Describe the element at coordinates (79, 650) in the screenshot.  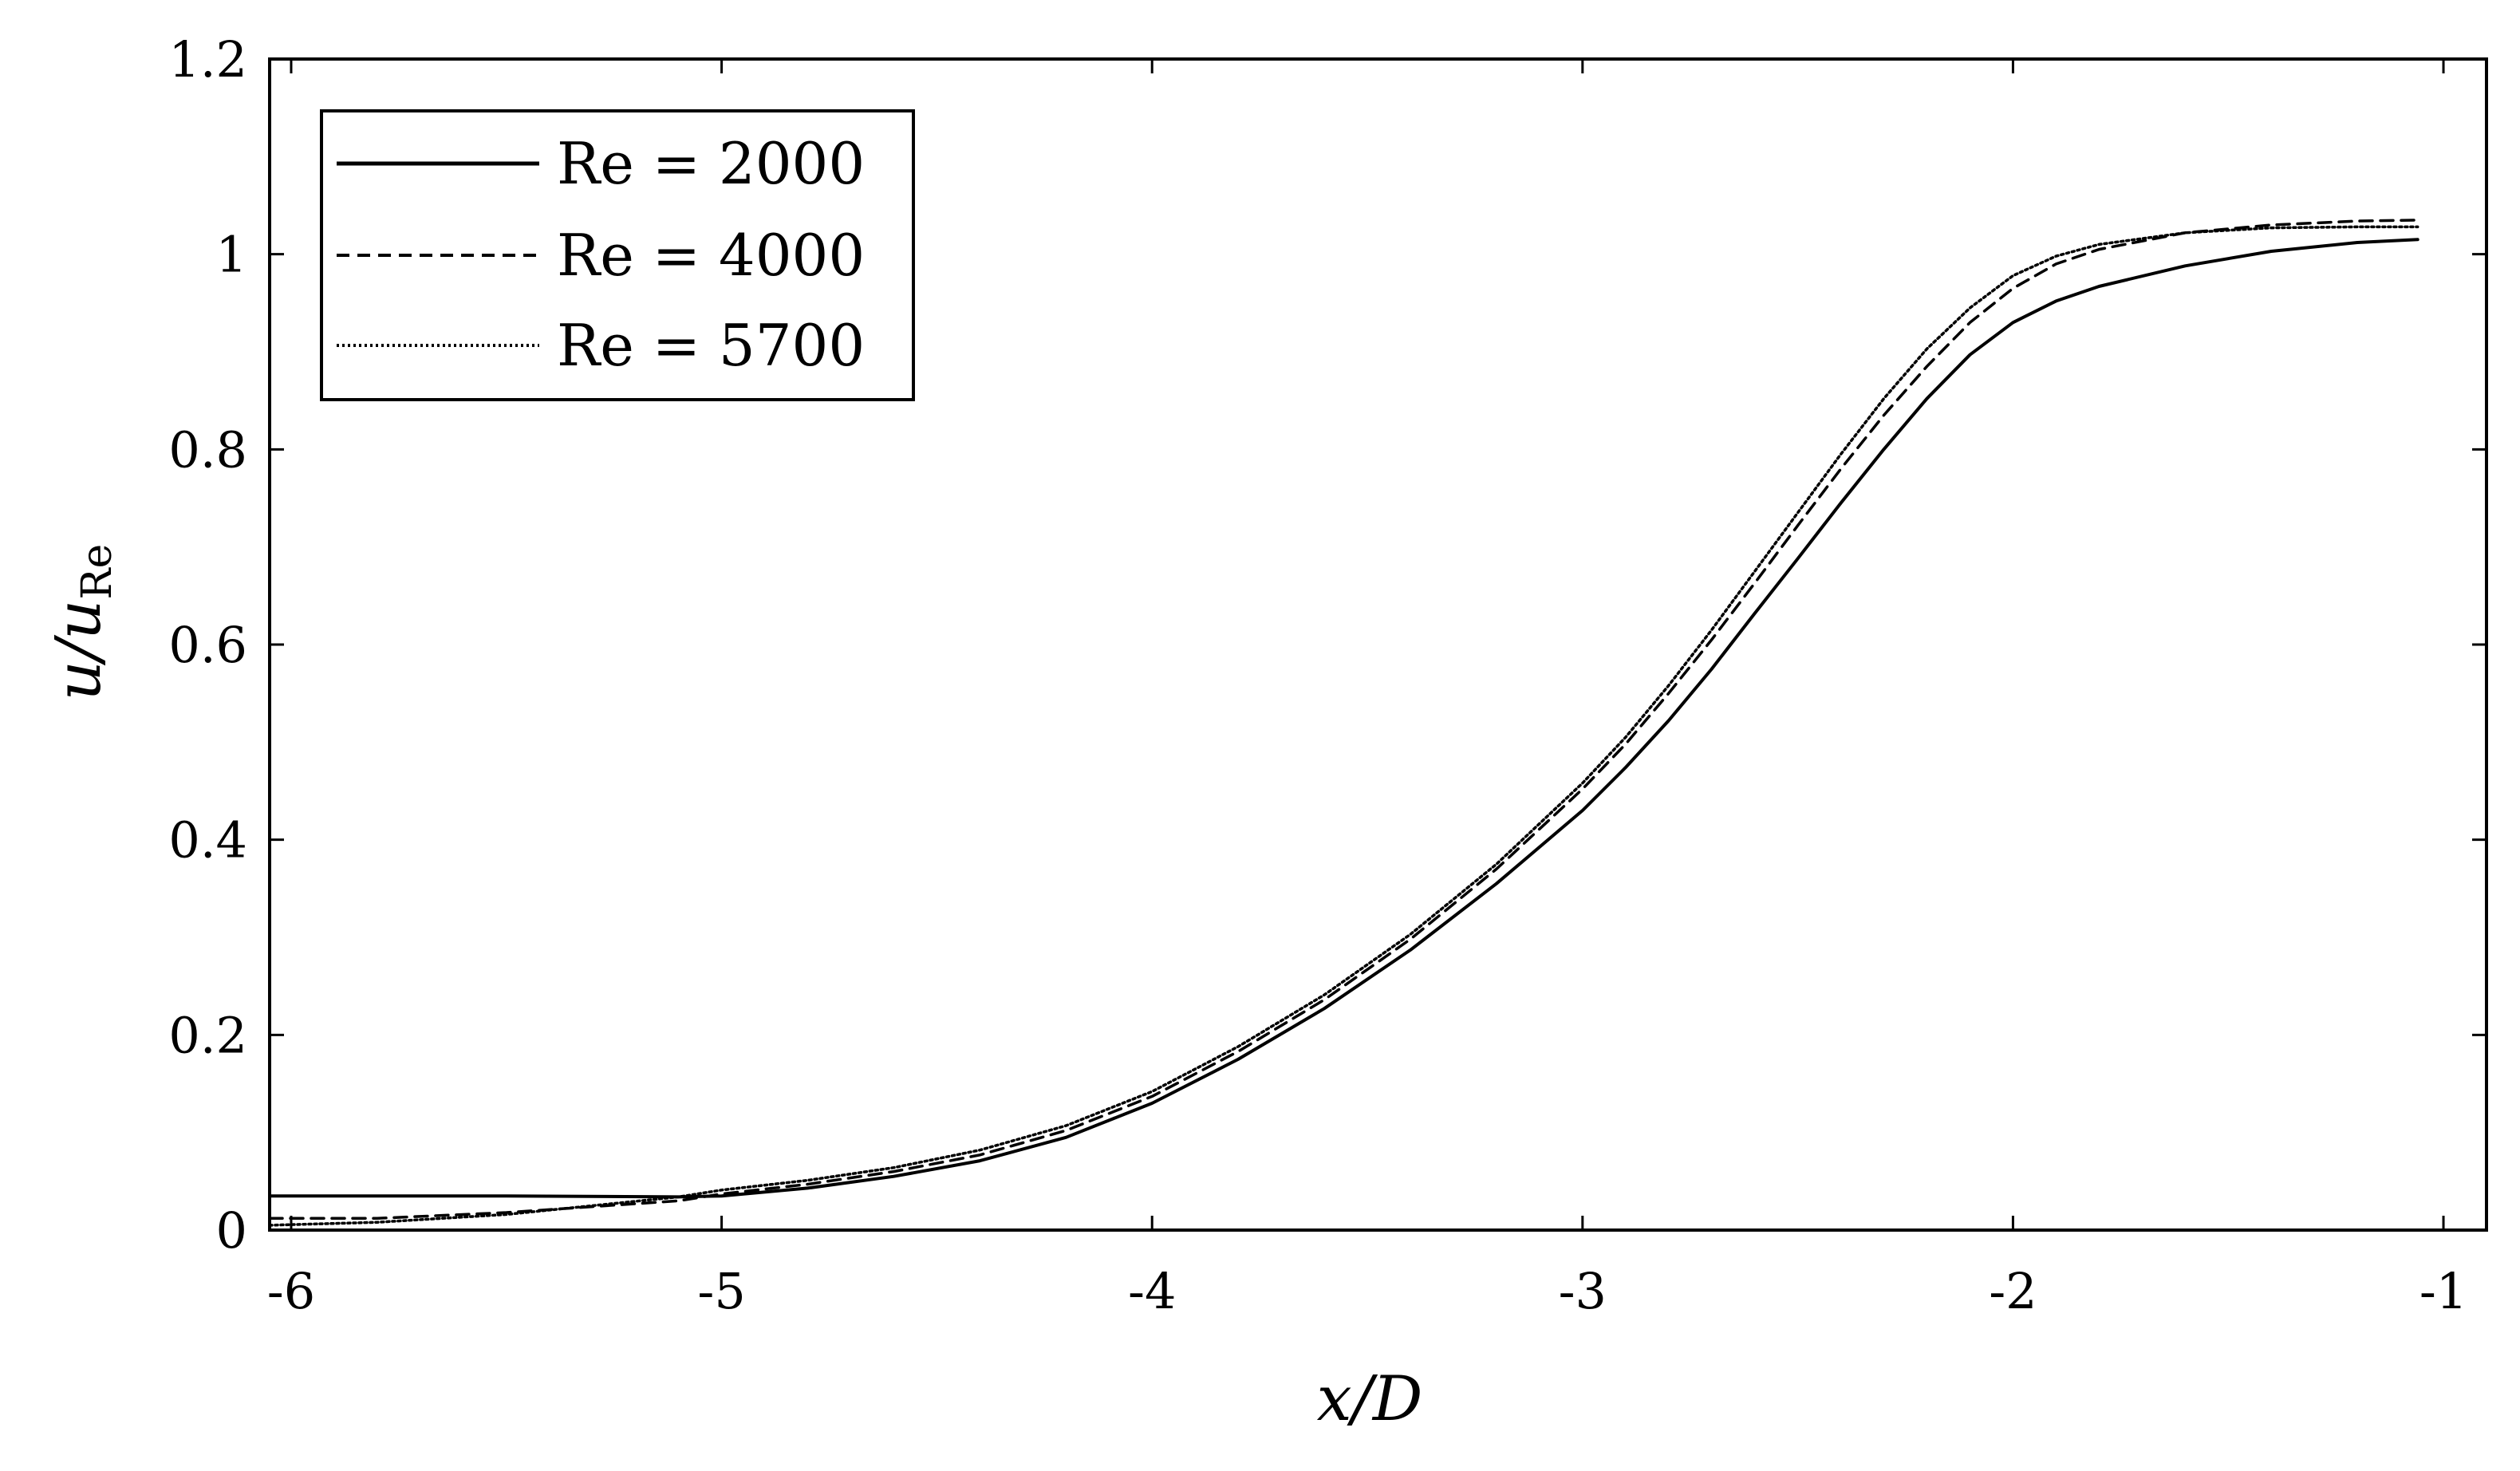
I see `y-axis-label: u/u` at that location.